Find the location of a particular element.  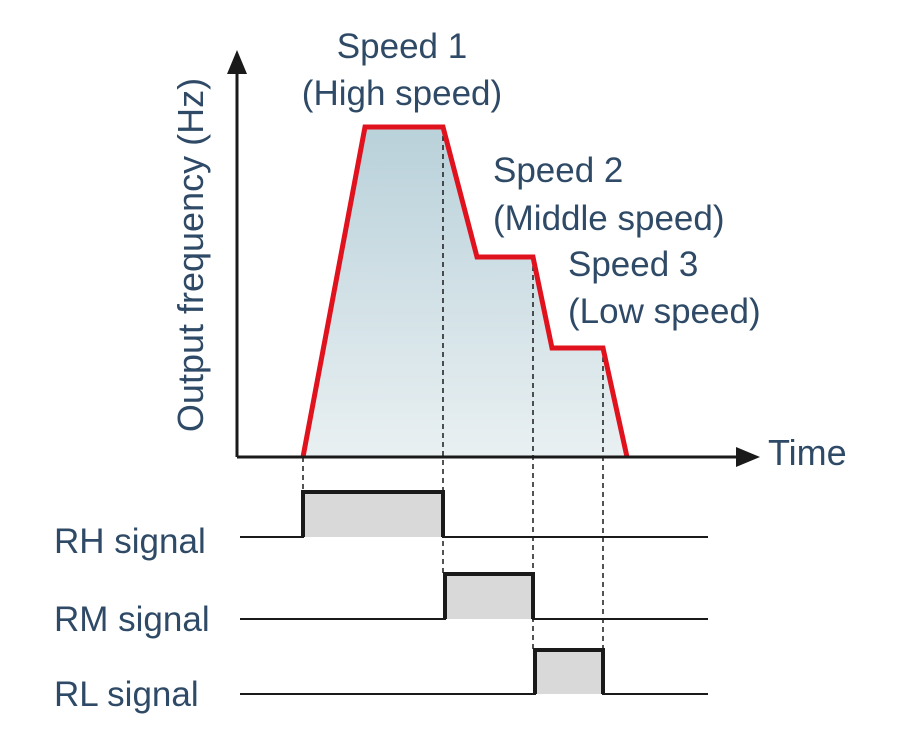

y-axis-arrow-icon is located at coordinates (237, 62).